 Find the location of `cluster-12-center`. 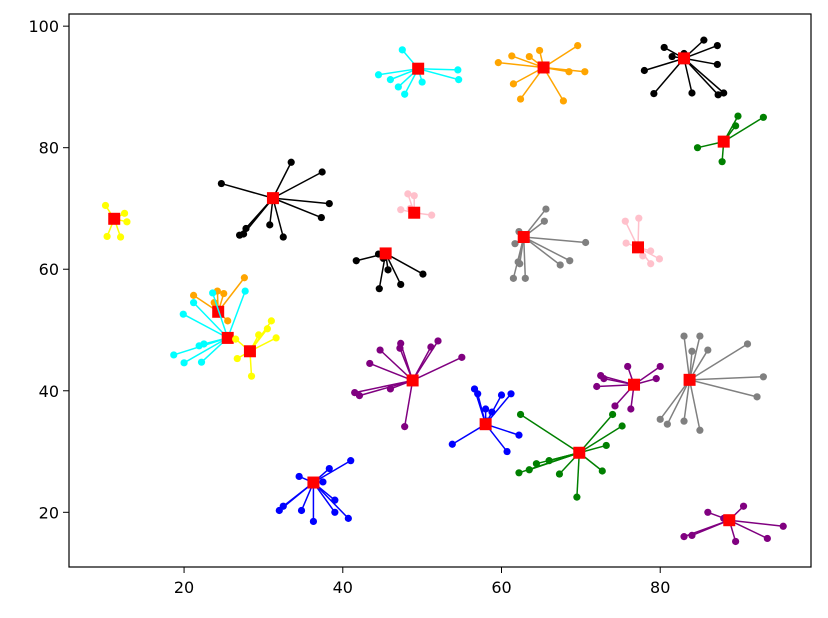

cluster-12-center is located at coordinates (249, 351).